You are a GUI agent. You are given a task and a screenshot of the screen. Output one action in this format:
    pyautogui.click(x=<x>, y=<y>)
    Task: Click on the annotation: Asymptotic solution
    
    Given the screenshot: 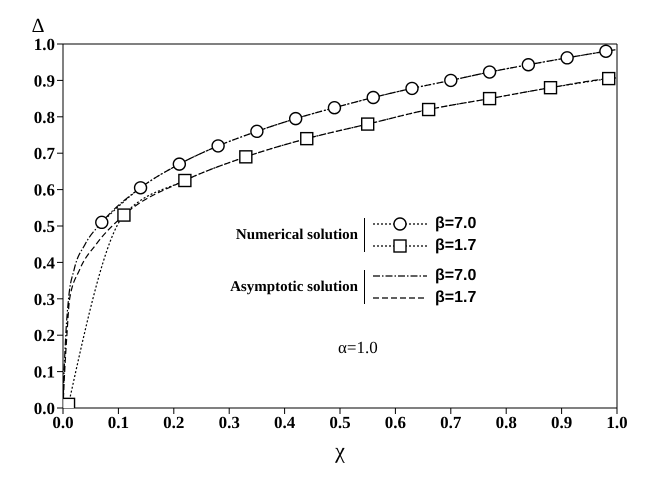 What is the action you would take?
    pyautogui.click(x=294, y=287)
    